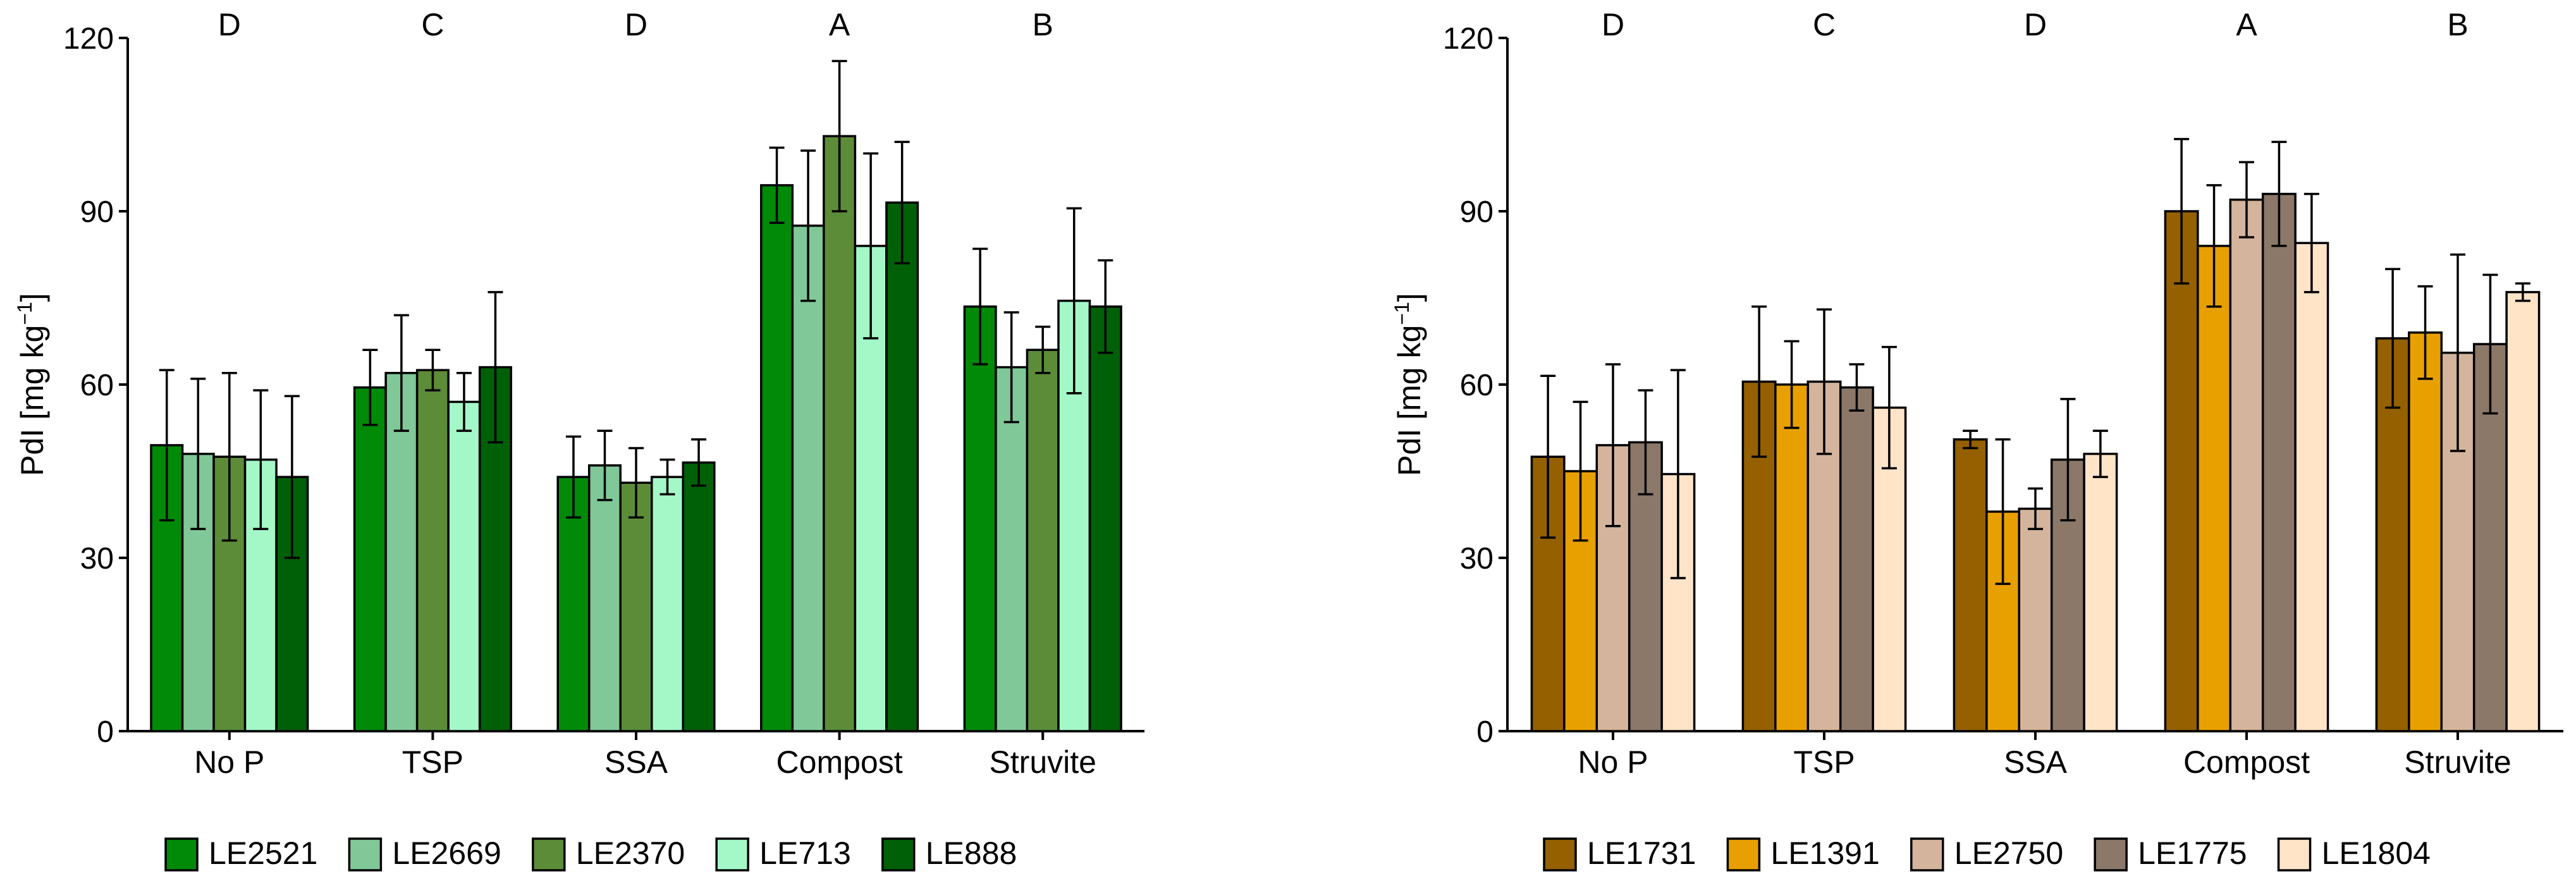 The image size is (2576, 888). I want to click on legend-item: LE713, so click(783, 854).